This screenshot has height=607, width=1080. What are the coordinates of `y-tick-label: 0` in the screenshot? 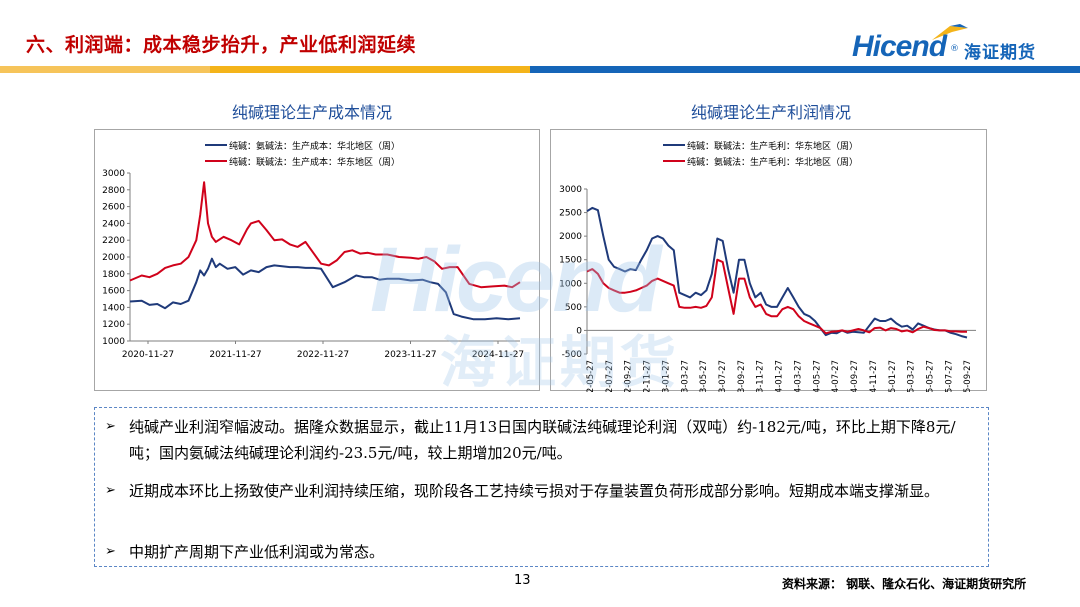 It's located at (579, 331).